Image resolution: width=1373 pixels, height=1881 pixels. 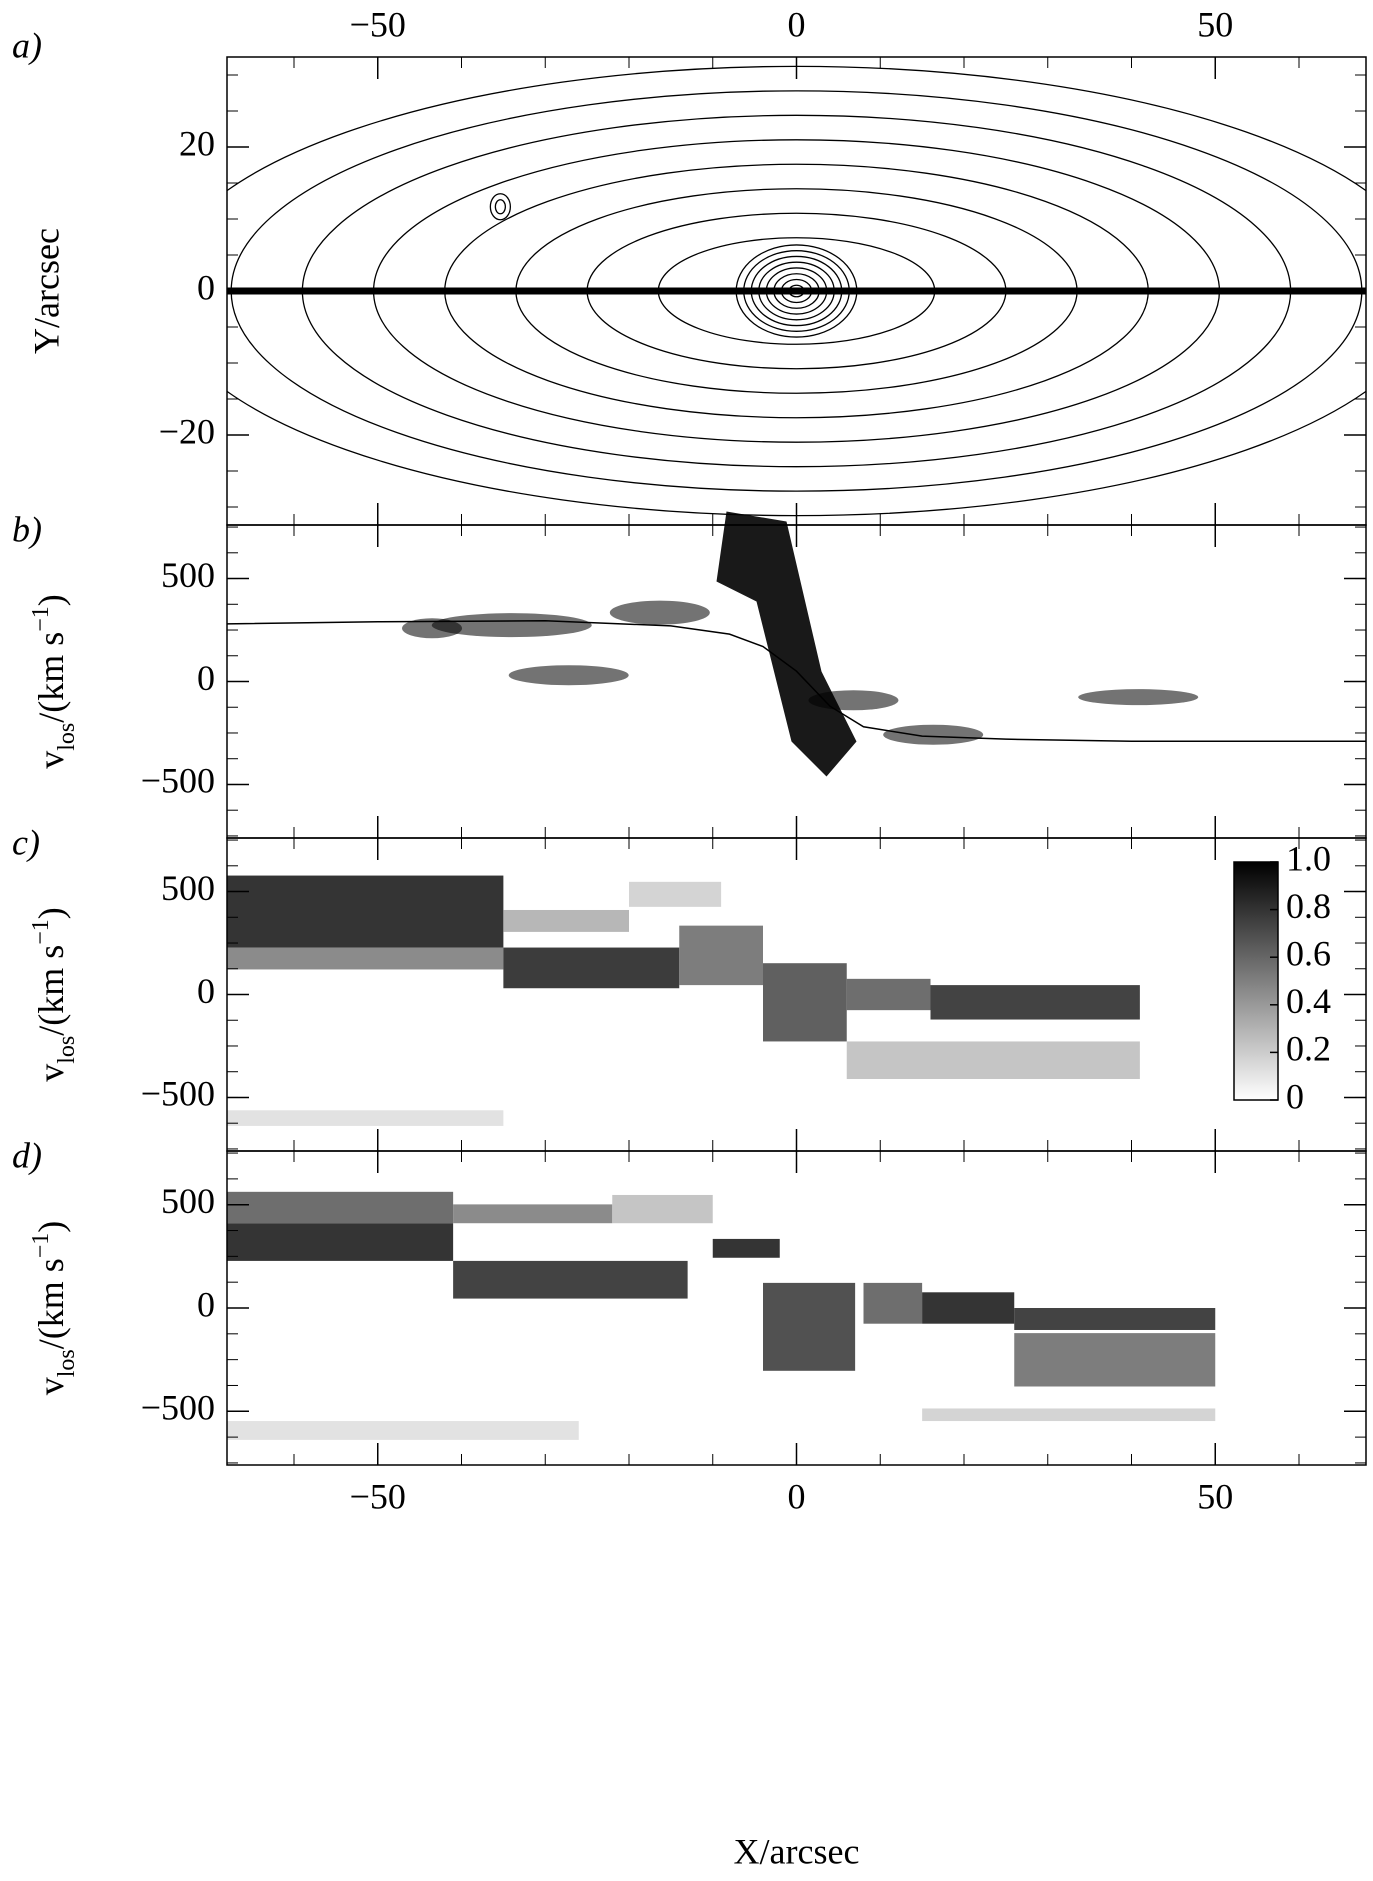 What do you see at coordinates (27, 1155) in the screenshot?
I see `panel-label: d)` at bounding box center [27, 1155].